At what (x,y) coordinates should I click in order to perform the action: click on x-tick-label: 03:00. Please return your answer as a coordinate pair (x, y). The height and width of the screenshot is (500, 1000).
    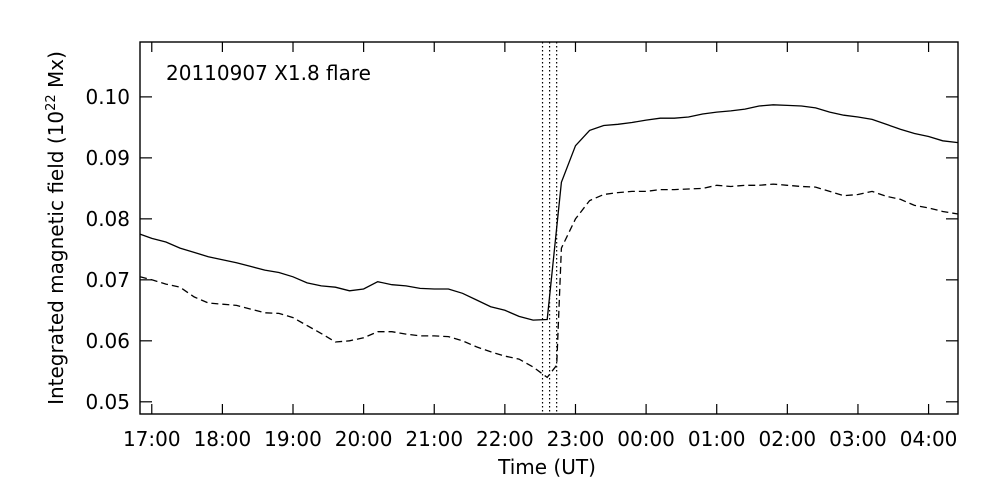
    Looking at the image, I should click on (858, 439).